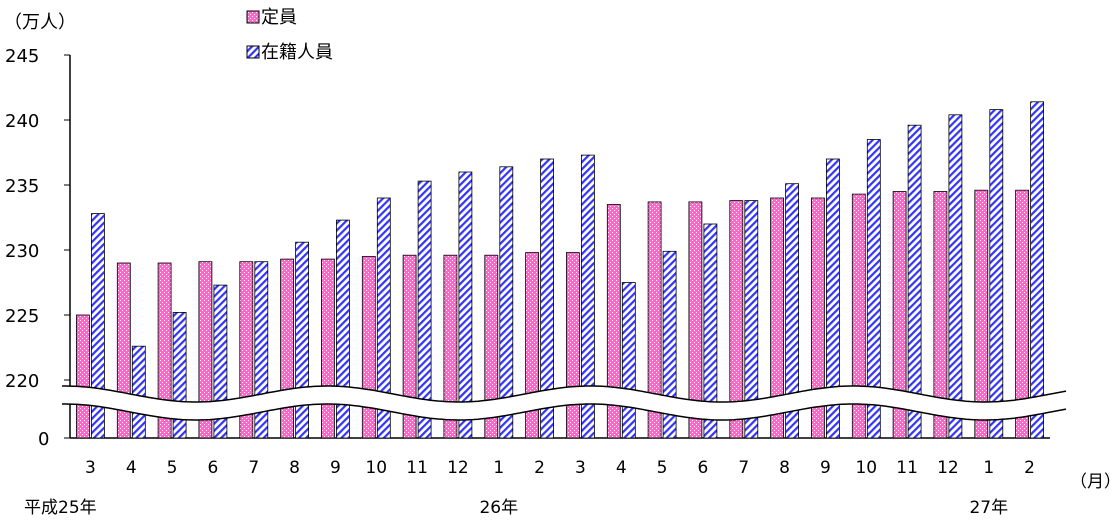 This screenshot has width=1114, height=520. What do you see at coordinates (498, 508) in the screenshot?
I see `year-label: 26年` at bounding box center [498, 508].